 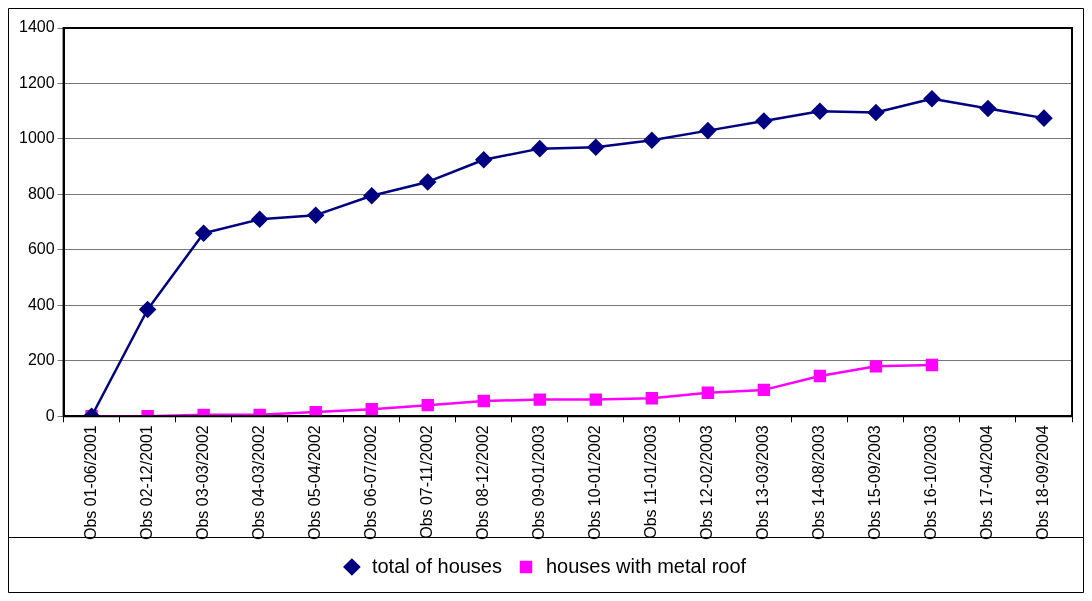 What do you see at coordinates (37, 138) in the screenshot?
I see `y-tick-label: 1000` at bounding box center [37, 138].